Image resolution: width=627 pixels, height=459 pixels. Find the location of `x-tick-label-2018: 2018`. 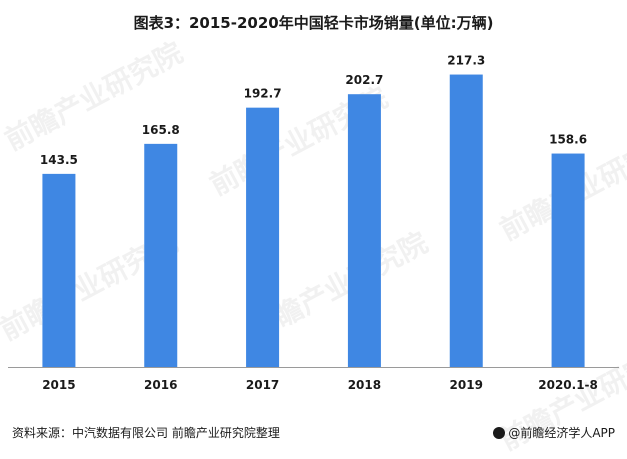

x-tick-label-2018: 2018 is located at coordinates (364, 385).